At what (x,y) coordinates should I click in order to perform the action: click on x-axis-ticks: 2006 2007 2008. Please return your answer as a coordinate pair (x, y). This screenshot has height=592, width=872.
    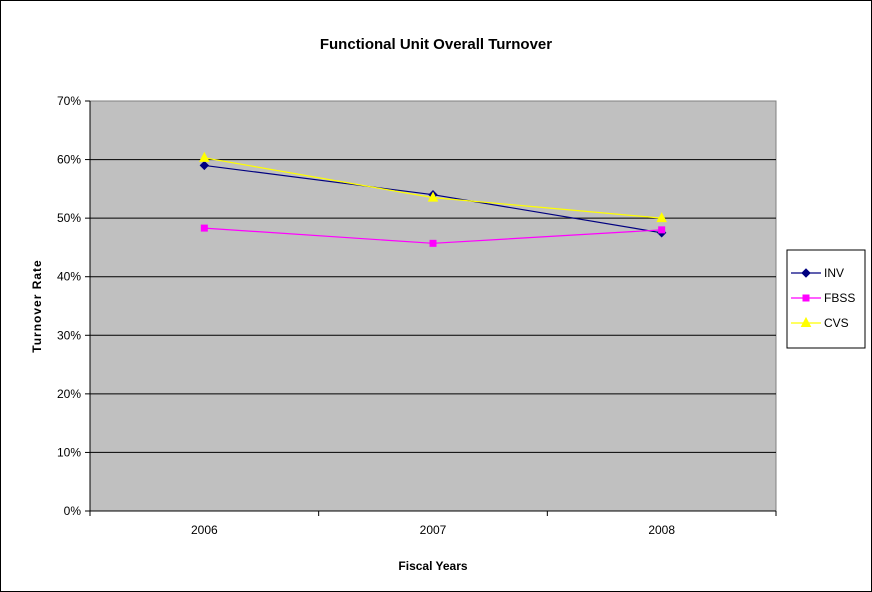
    Looking at the image, I should click on (433, 523).